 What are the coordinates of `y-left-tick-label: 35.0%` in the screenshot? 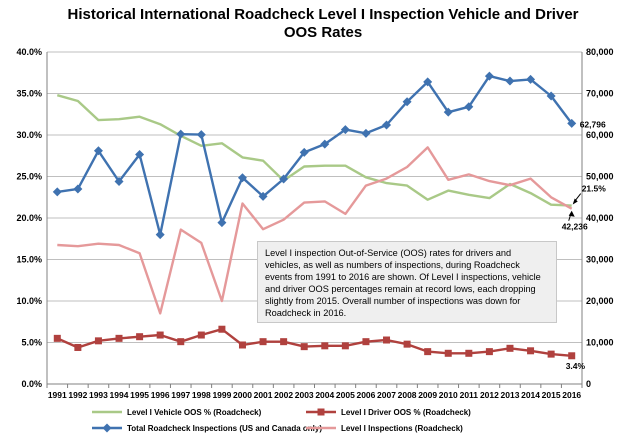 It's located at (29, 94).